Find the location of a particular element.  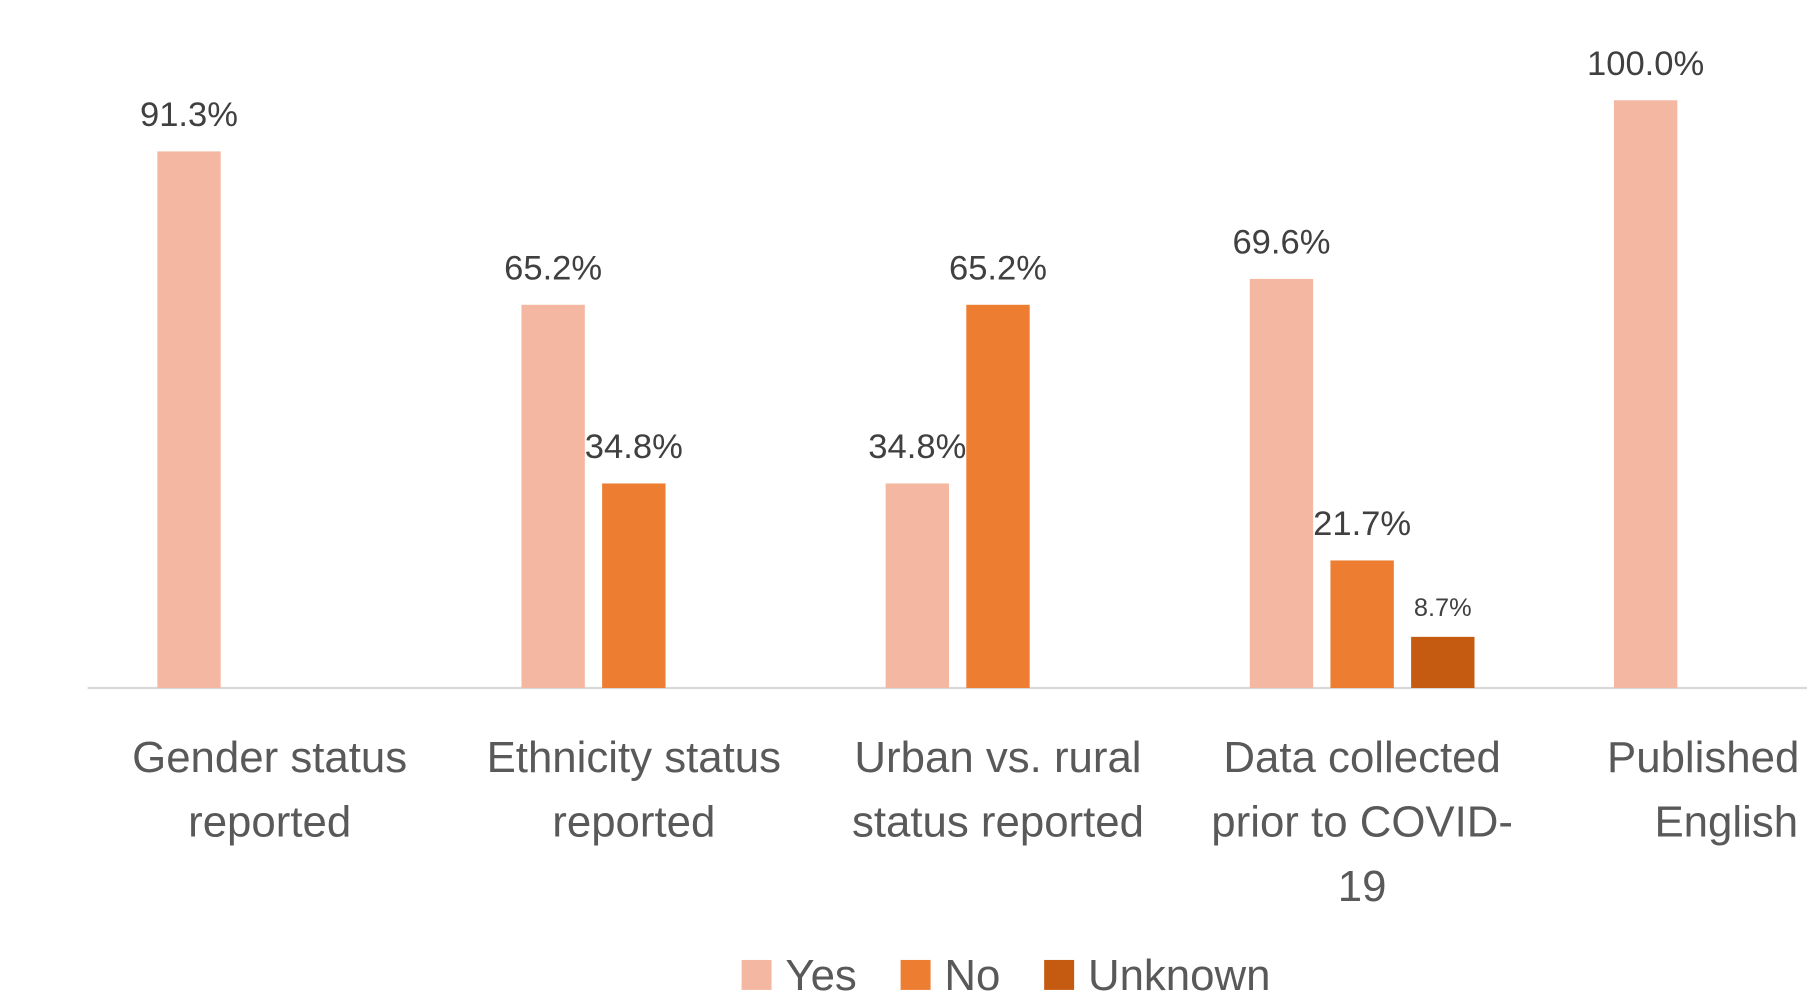

label-line: prior to COVID- is located at coordinates (1362, 822).